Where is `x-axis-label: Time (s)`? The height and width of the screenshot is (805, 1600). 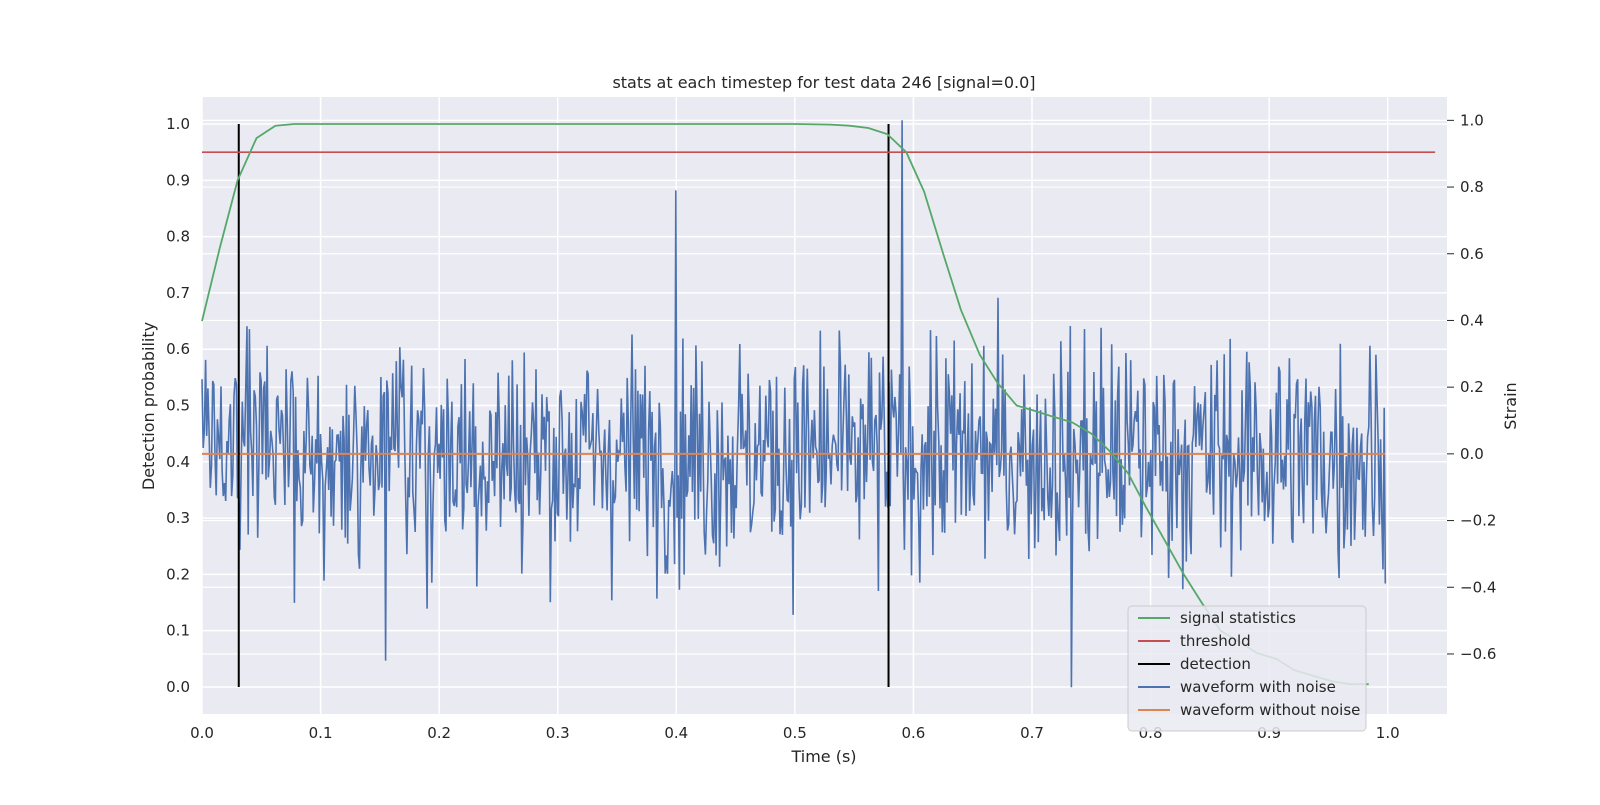 x-axis-label: Time (s) is located at coordinates (823, 756).